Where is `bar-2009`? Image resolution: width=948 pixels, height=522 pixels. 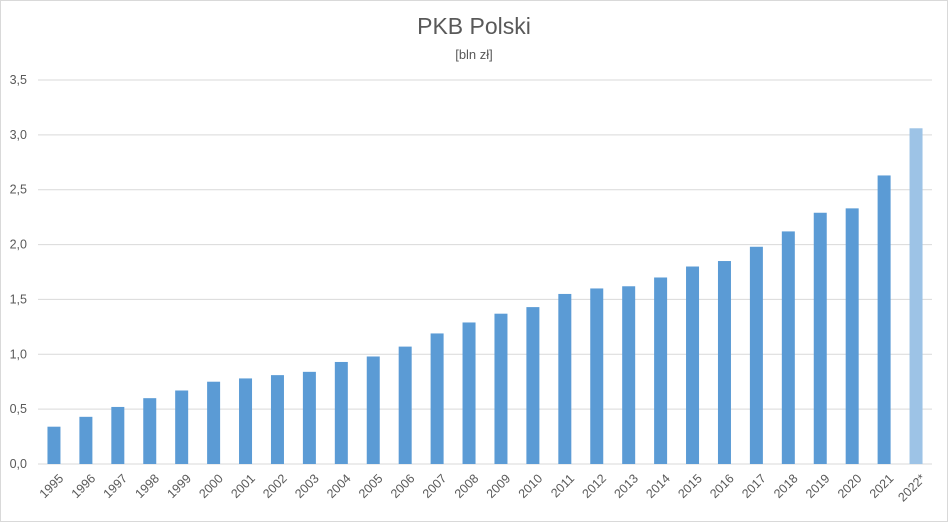 bar-2009 is located at coordinates (501, 388).